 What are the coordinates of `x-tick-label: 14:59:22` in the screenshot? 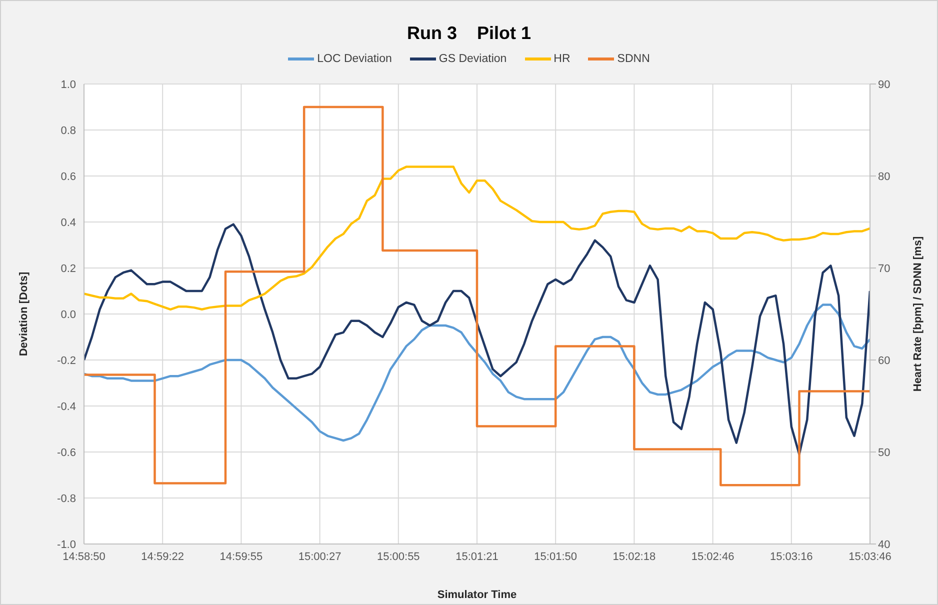 It's located at (162, 556).